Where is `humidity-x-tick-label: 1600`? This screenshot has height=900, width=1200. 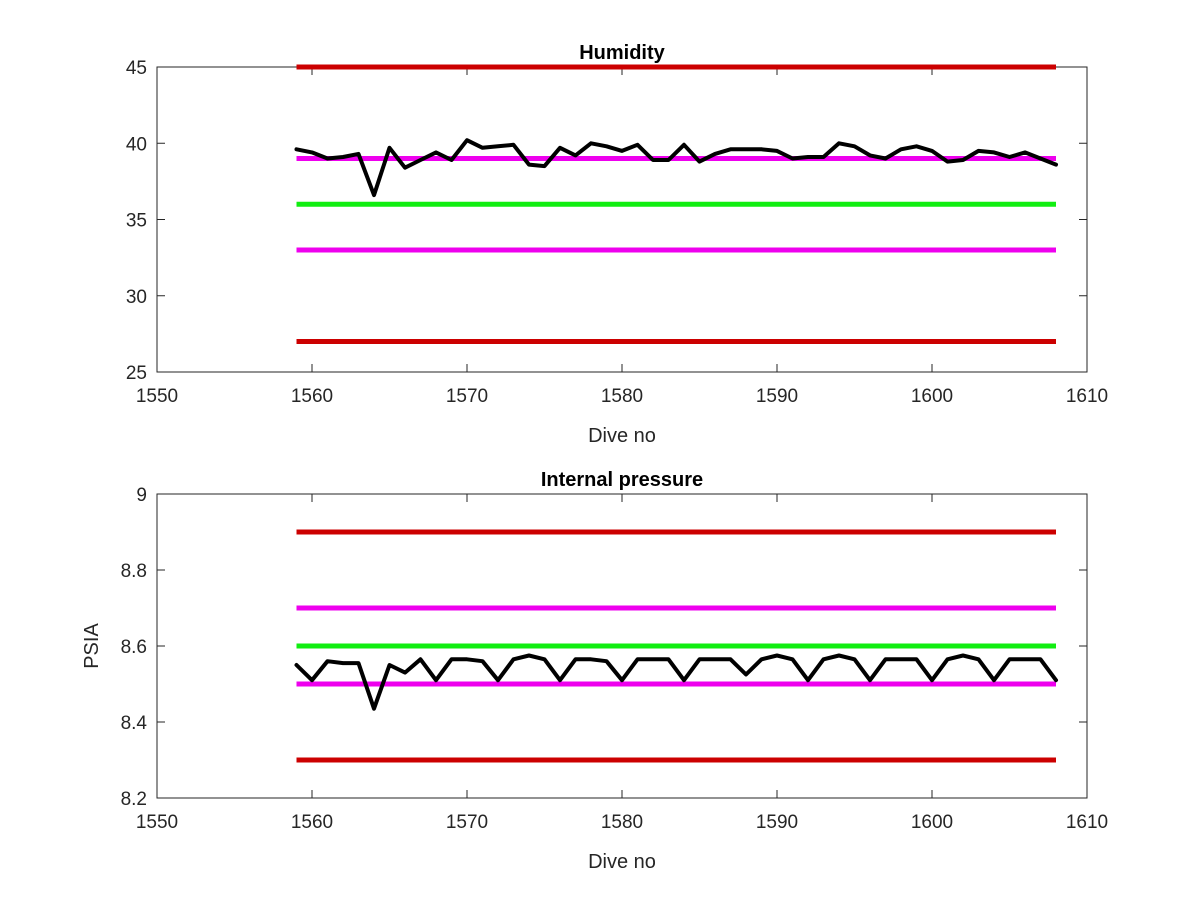 humidity-x-tick-label: 1600 is located at coordinates (932, 396).